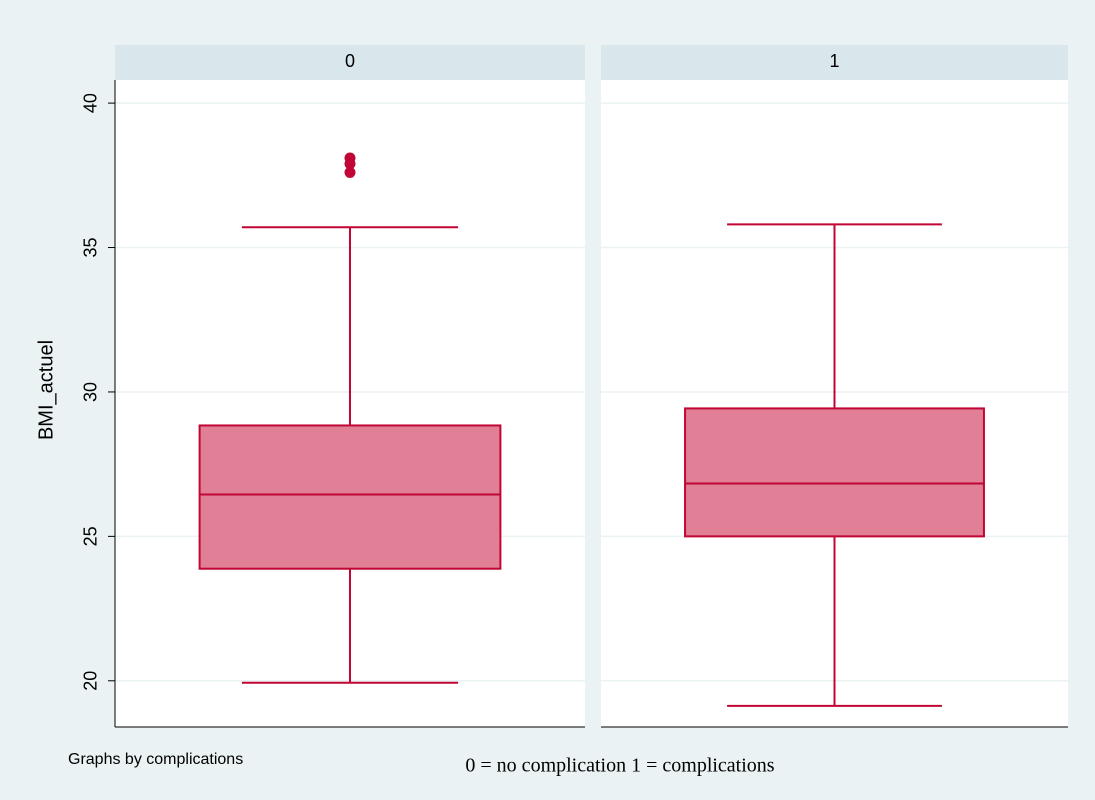 The height and width of the screenshot is (800, 1095). What do you see at coordinates (46, 390) in the screenshot?
I see `y-axis-label: BMI_actuel` at bounding box center [46, 390].